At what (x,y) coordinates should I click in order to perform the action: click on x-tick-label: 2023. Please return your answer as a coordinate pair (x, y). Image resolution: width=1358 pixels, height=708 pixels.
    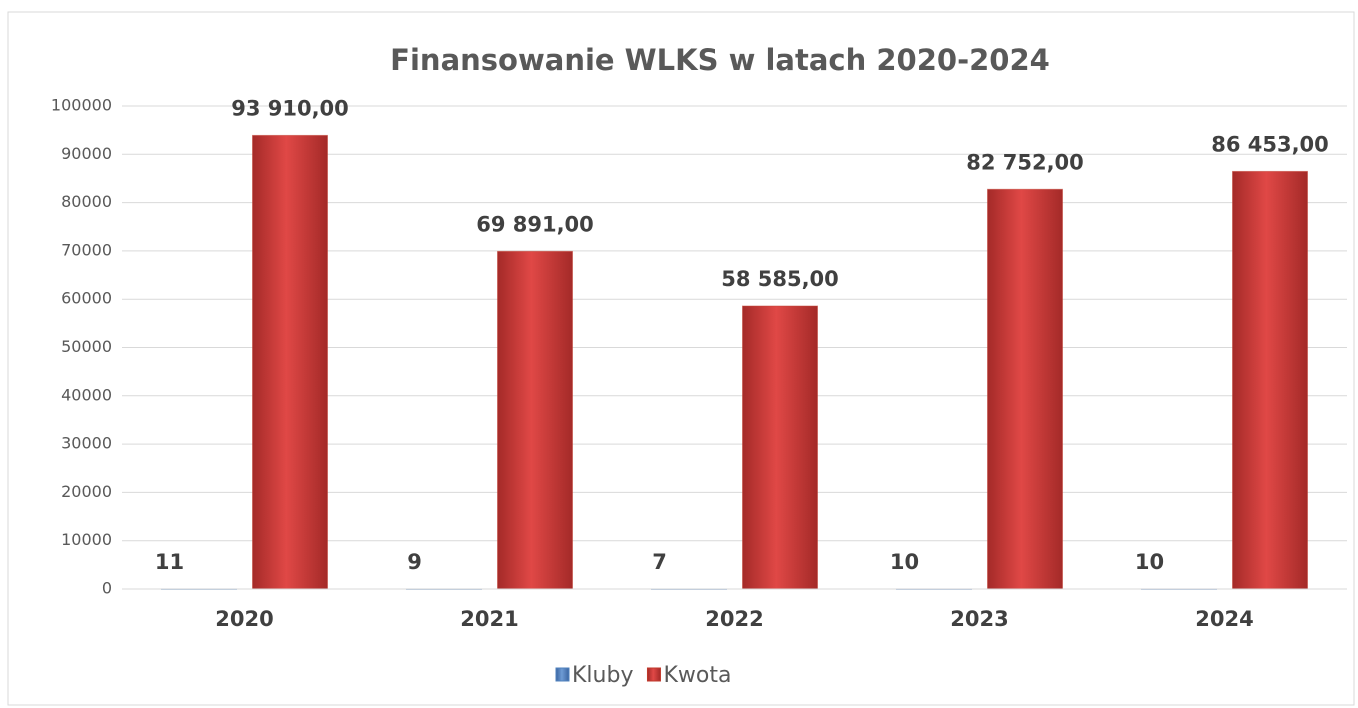
    Looking at the image, I should click on (979, 619).